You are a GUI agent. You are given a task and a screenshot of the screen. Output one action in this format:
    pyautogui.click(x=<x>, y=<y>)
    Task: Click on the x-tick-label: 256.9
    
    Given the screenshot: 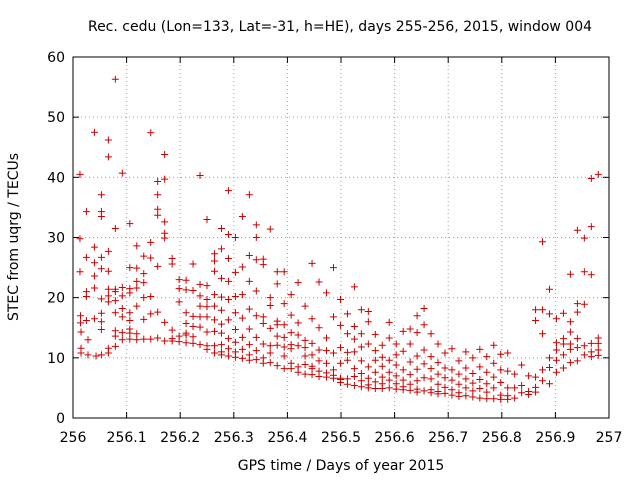 What is the action you would take?
    pyautogui.click(x=555, y=438)
    